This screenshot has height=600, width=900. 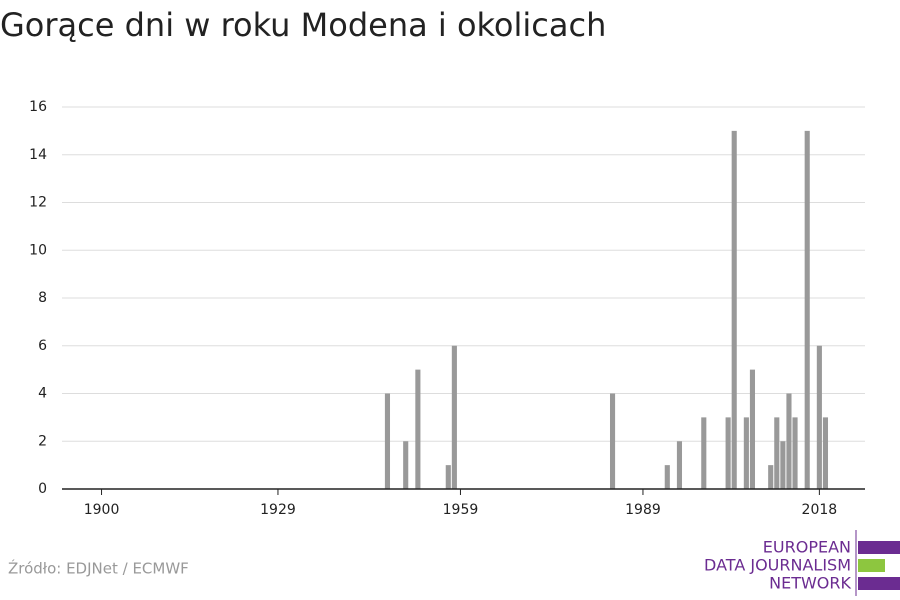 I want to click on y-tick-label: 4, so click(x=42, y=394).